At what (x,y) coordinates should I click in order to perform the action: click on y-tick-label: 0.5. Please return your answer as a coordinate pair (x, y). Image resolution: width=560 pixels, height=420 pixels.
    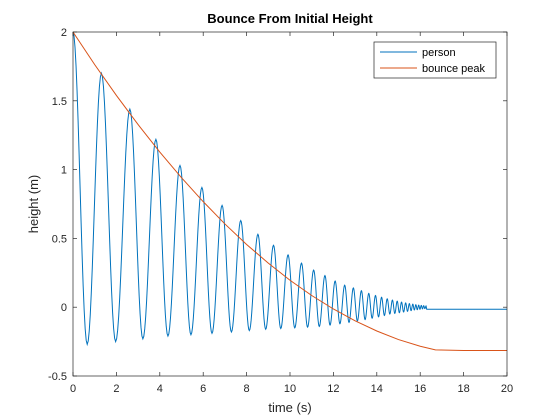
    Looking at the image, I should click on (59, 239).